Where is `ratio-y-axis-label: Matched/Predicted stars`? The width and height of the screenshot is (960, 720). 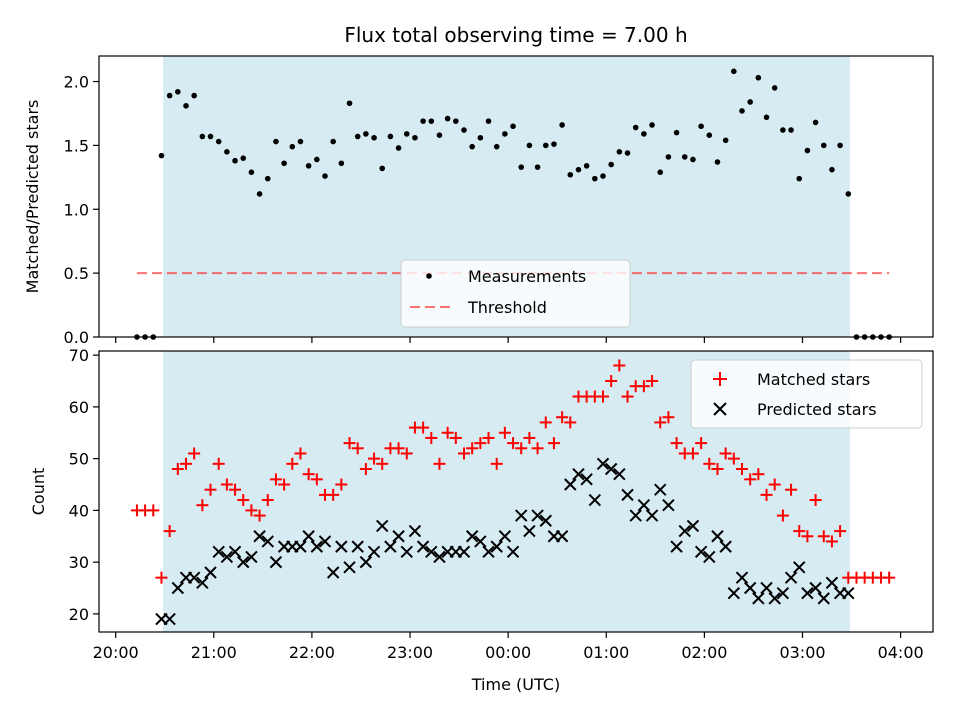
ratio-y-axis-label: Matched/Predicted stars is located at coordinates (32, 197).